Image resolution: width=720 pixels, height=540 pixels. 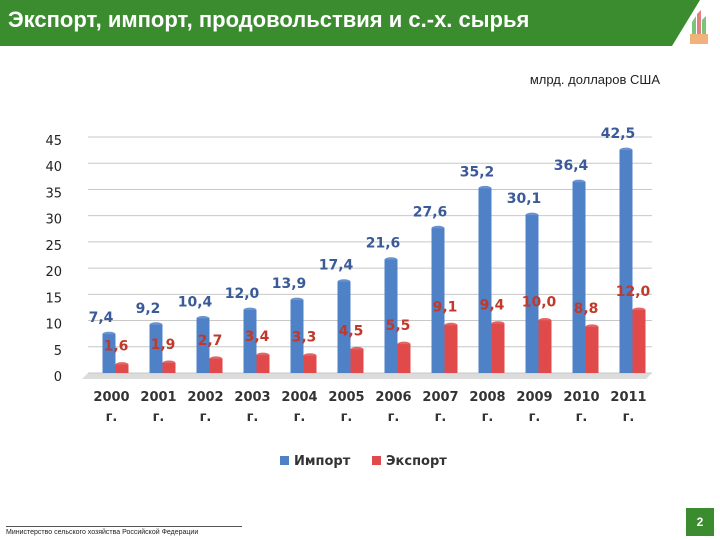 I want to click on x-tick-label: 2009, so click(x=534, y=397).